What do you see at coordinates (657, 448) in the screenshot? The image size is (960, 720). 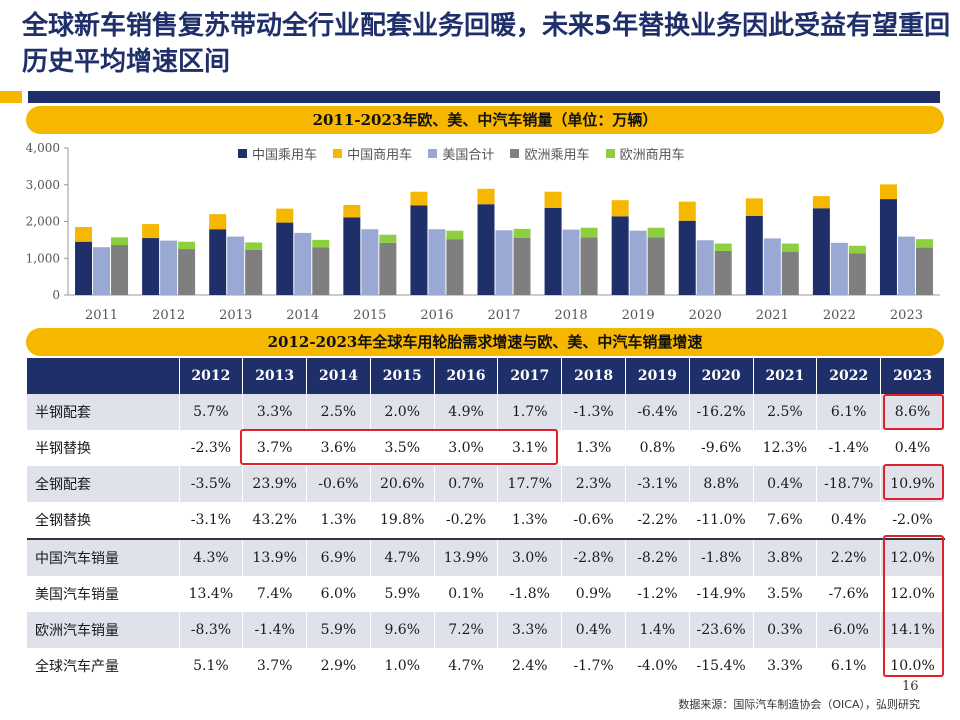 I see `table-cell: 0.8%` at bounding box center [657, 448].